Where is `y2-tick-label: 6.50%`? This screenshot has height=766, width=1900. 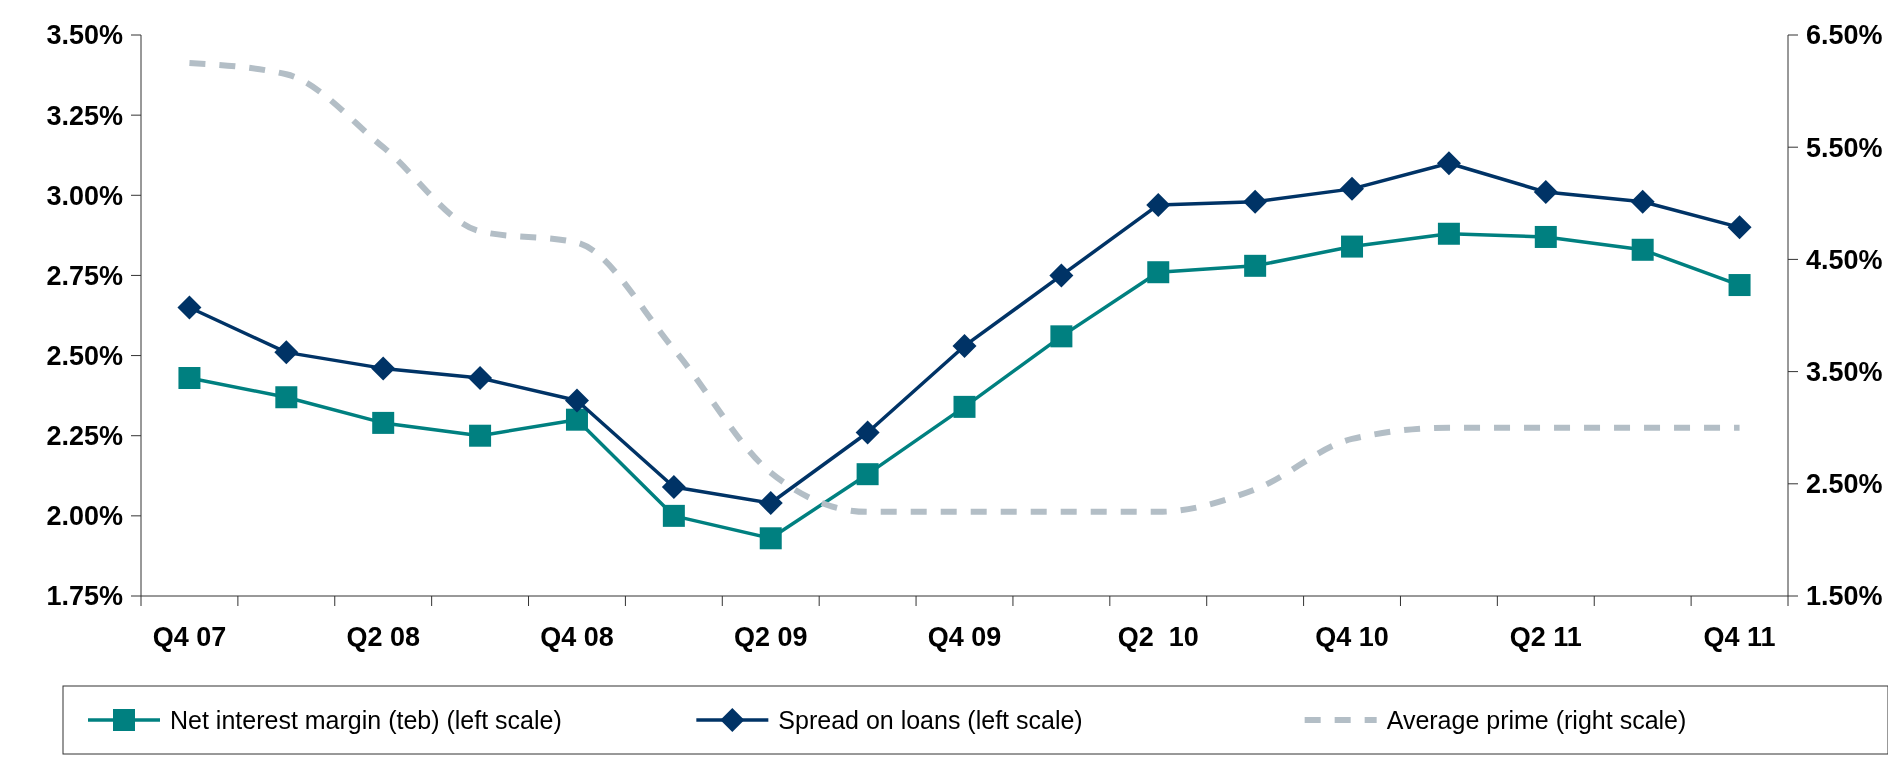
y2-tick-label: 6.50% is located at coordinates (1844, 35).